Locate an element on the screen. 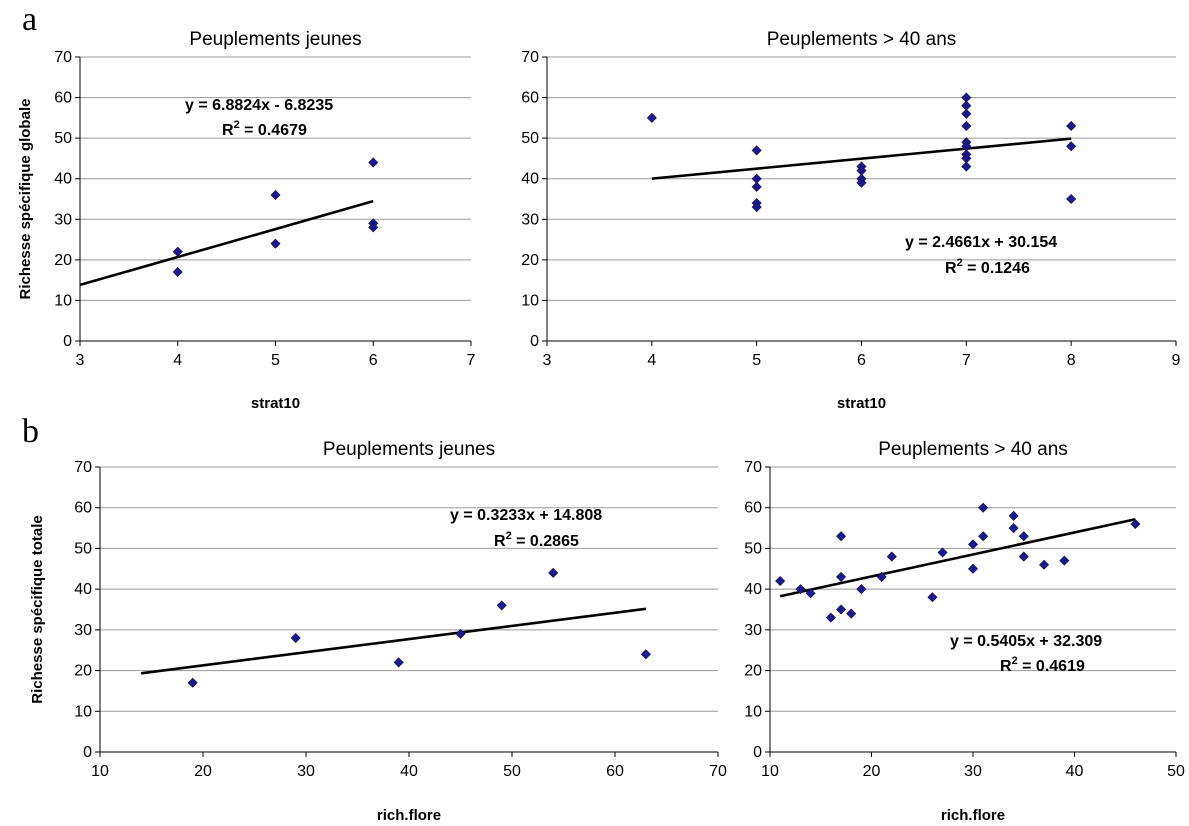 This screenshot has width=1189, height=826. r-squared-label: R2 = 0.1246 is located at coordinates (987, 267).